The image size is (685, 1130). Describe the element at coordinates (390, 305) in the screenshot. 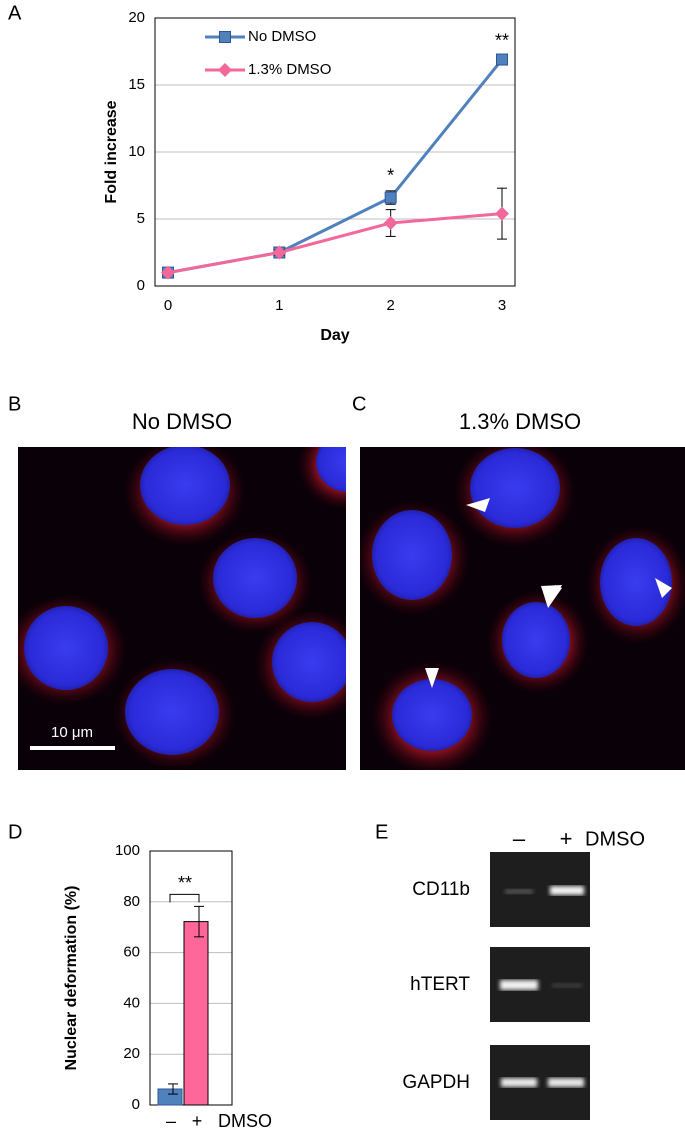

I see `x-tick-label: 2` at that location.